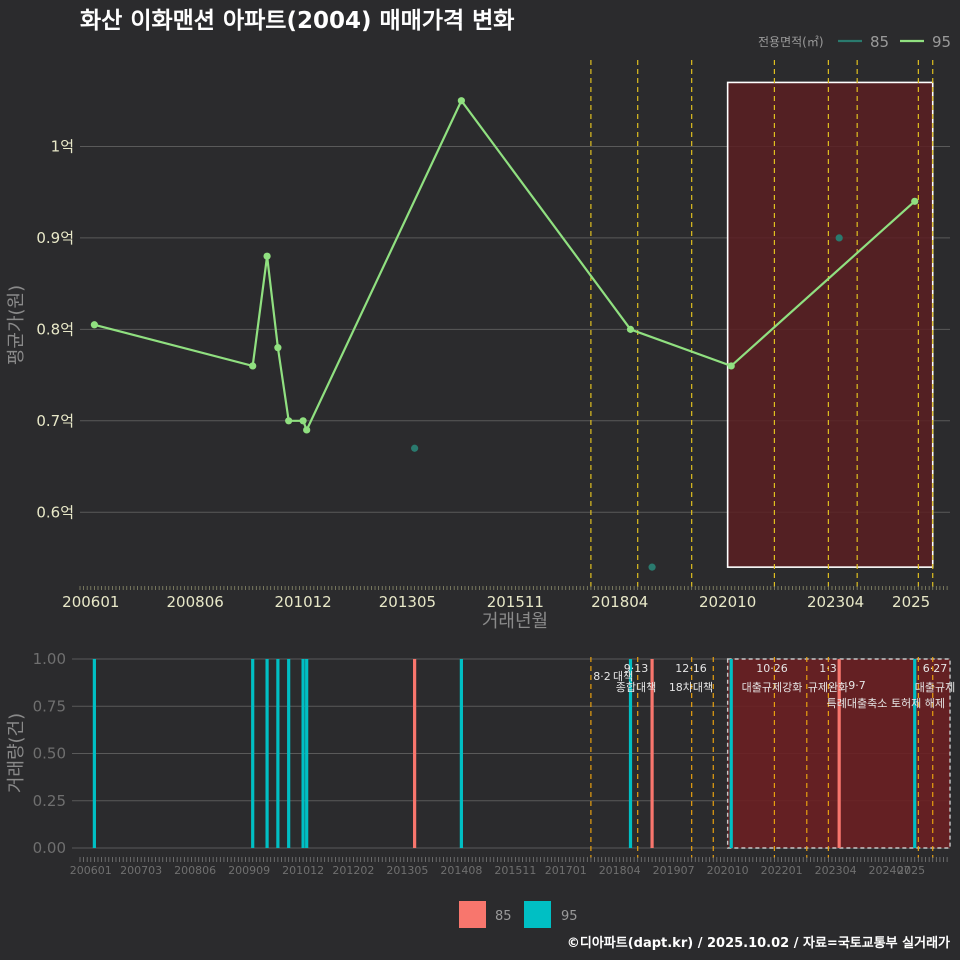 This screenshot has width=960, height=960. Describe the element at coordinates (918, 703) in the screenshot. I see `policy-name: 토허제 해제` at that location.